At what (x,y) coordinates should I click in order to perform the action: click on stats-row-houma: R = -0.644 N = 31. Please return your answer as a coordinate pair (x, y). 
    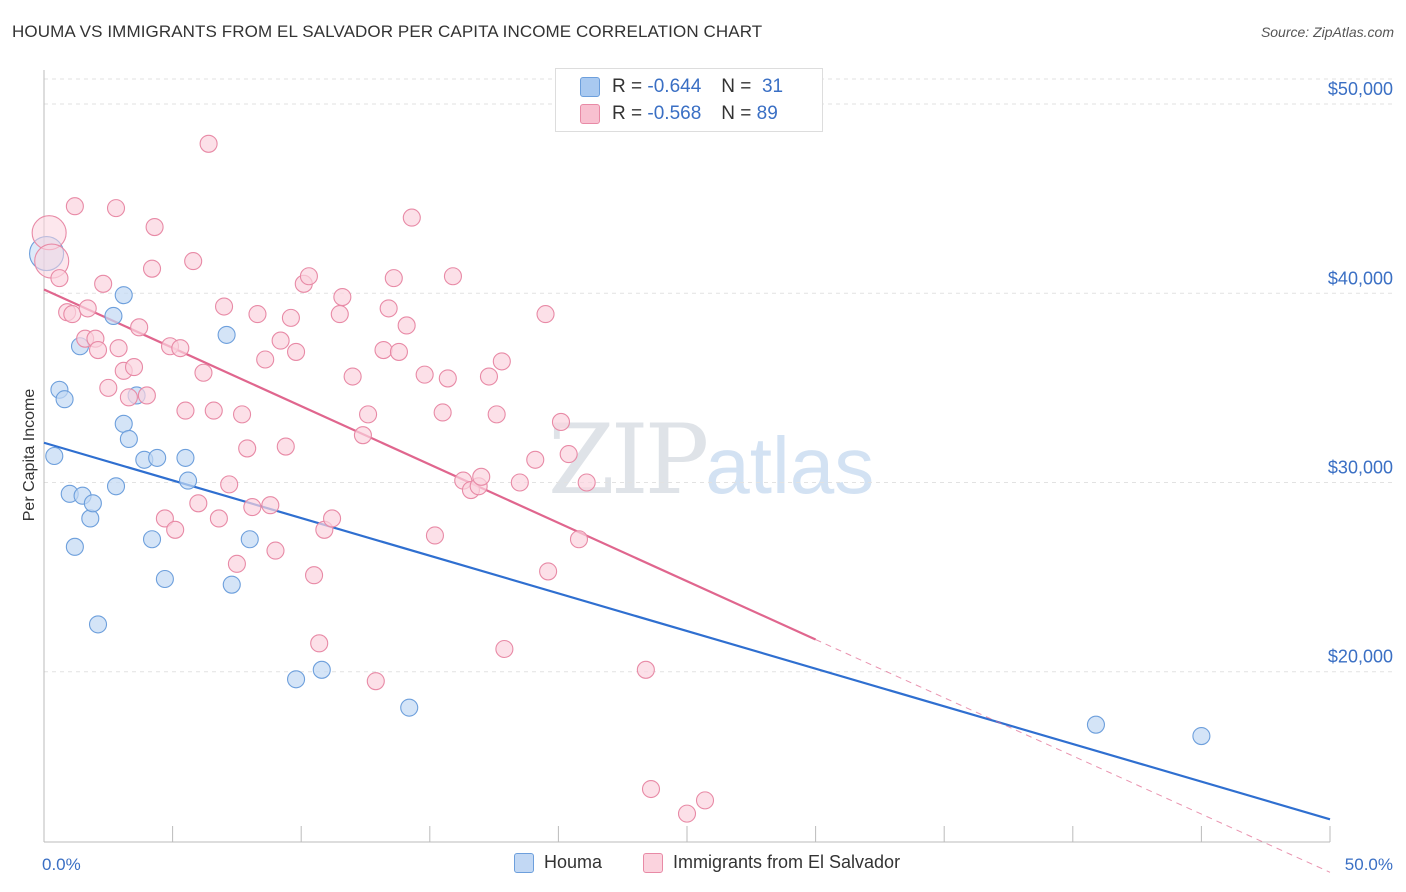
    Looking at the image, I should click on (681, 87).